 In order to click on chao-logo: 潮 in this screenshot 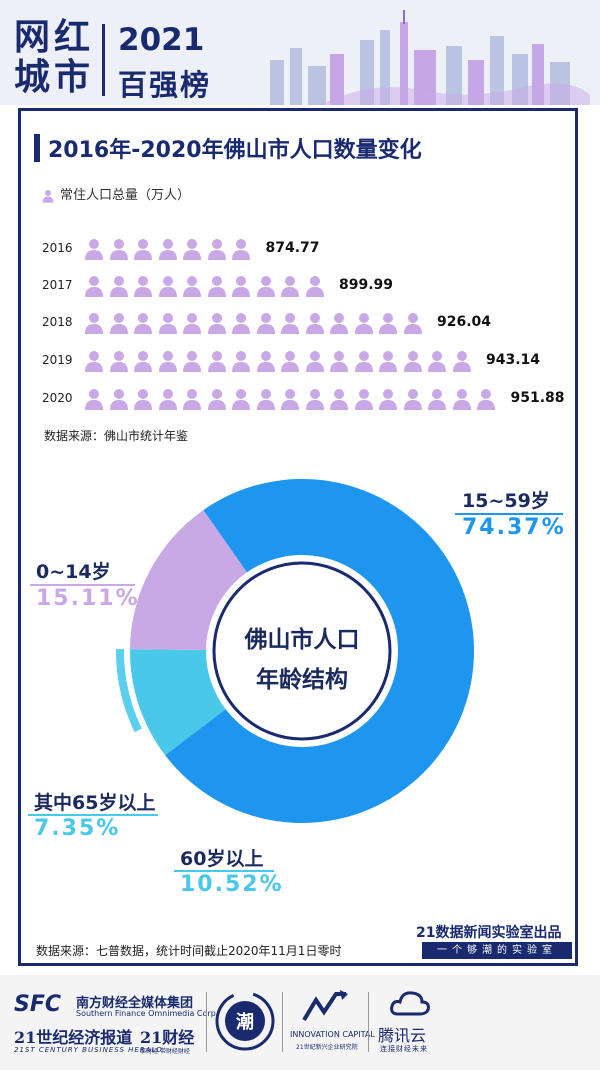, I will do `click(245, 1021)`.